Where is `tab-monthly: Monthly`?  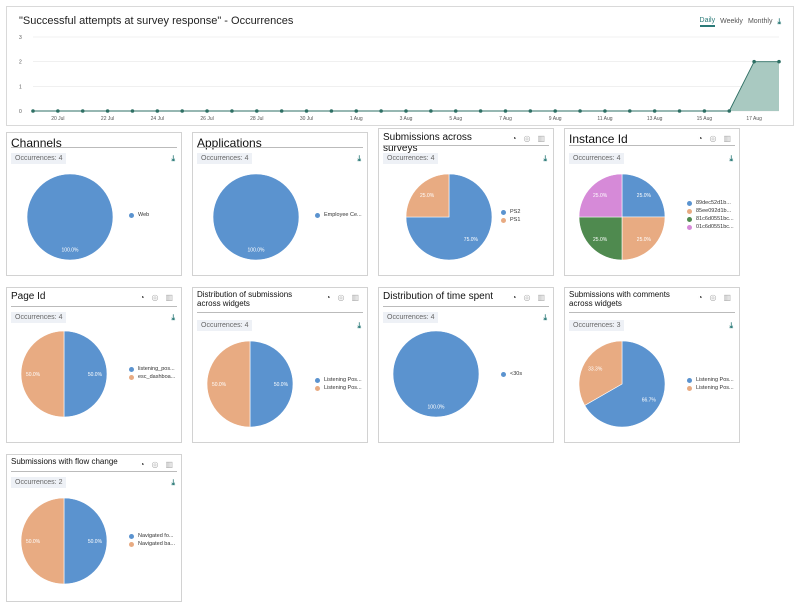 tab-monthly: Monthly is located at coordinates (760, 21).